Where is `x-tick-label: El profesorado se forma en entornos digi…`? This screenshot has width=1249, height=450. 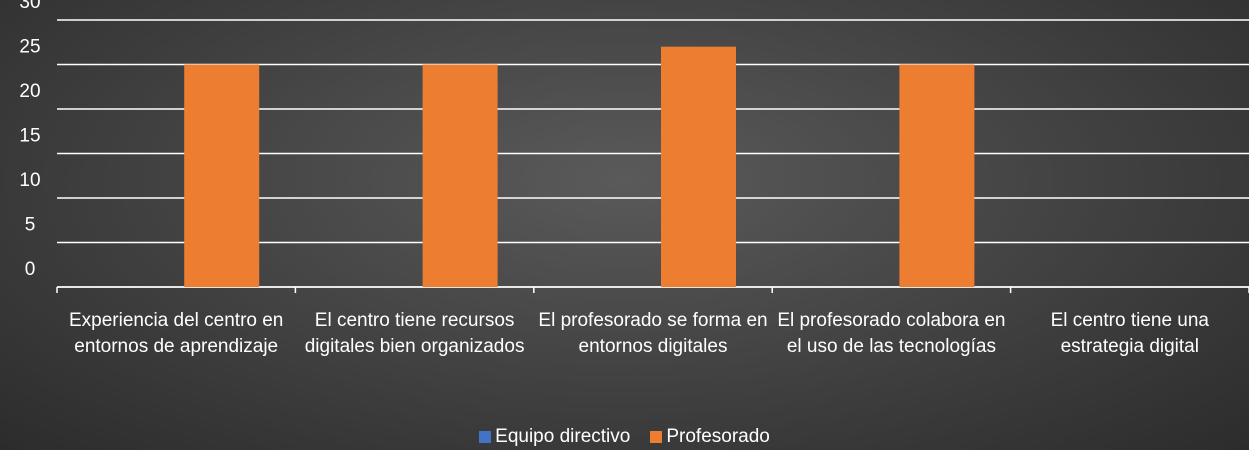 x-tick-label: El profesorado se forma en entornos digi… is located at coordinates (653, 333).